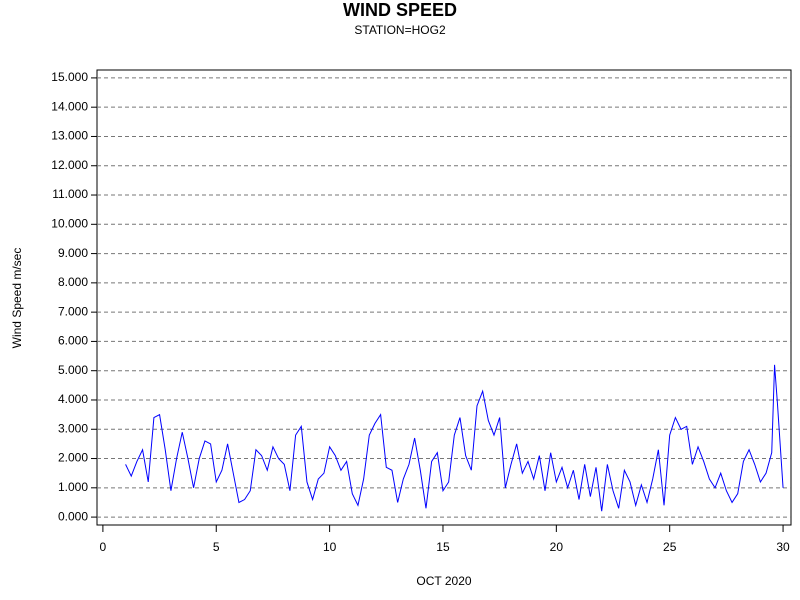 The width and height of the screenshot is (800, 600). I want to click on y-tick-label: 0.000, so click(73, 516).